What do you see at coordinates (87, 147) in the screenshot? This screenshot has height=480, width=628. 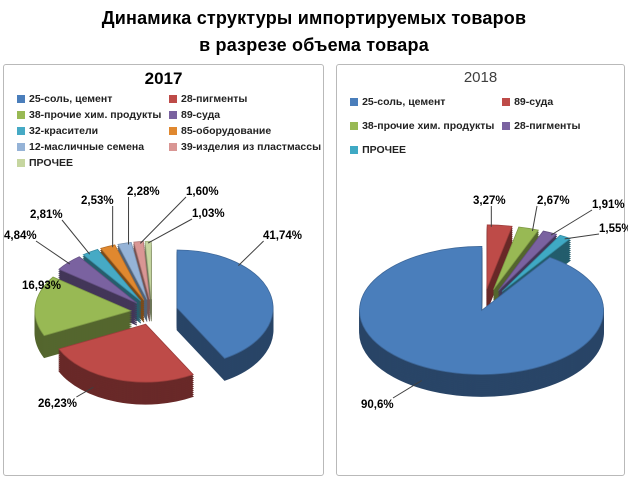 I see `legend-label: 12-масличные семена` at bounding box center [87, 147].